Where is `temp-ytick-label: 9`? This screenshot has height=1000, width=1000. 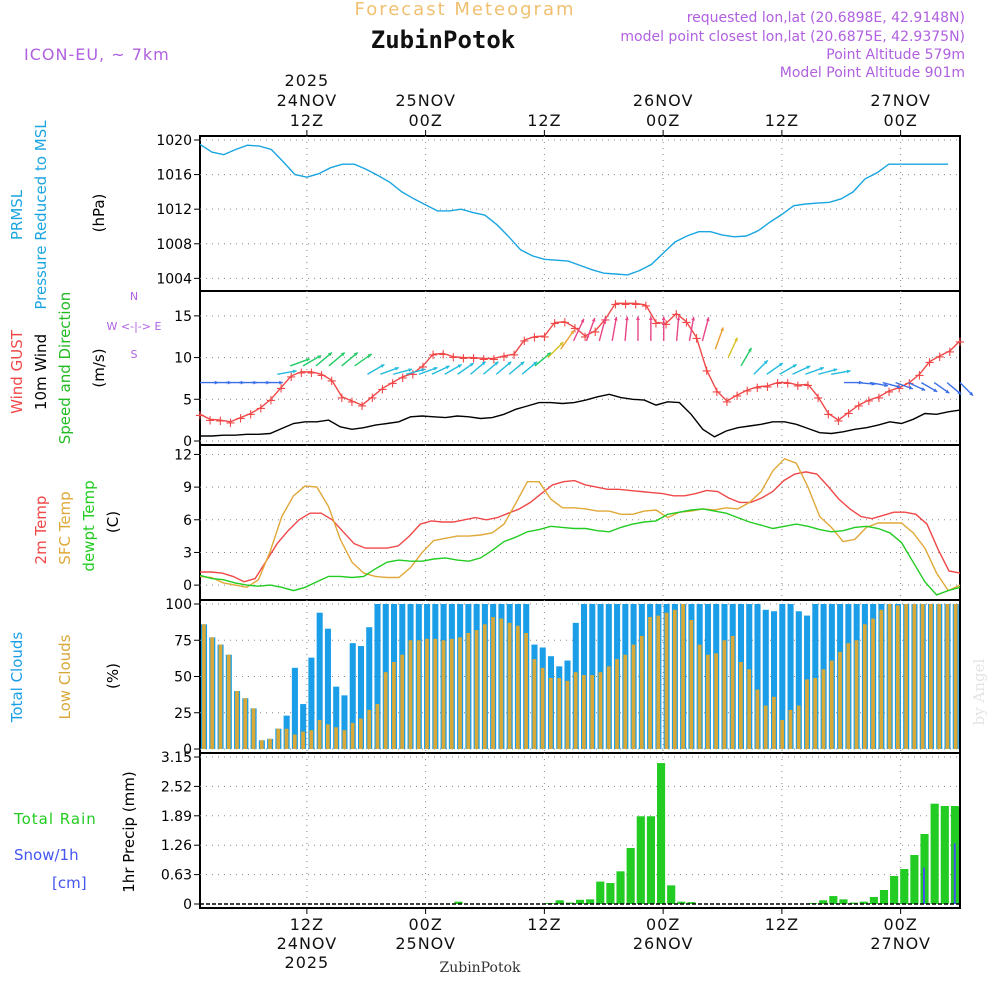 temp-ytick-label: 9 is located at coordinates (187, 488).